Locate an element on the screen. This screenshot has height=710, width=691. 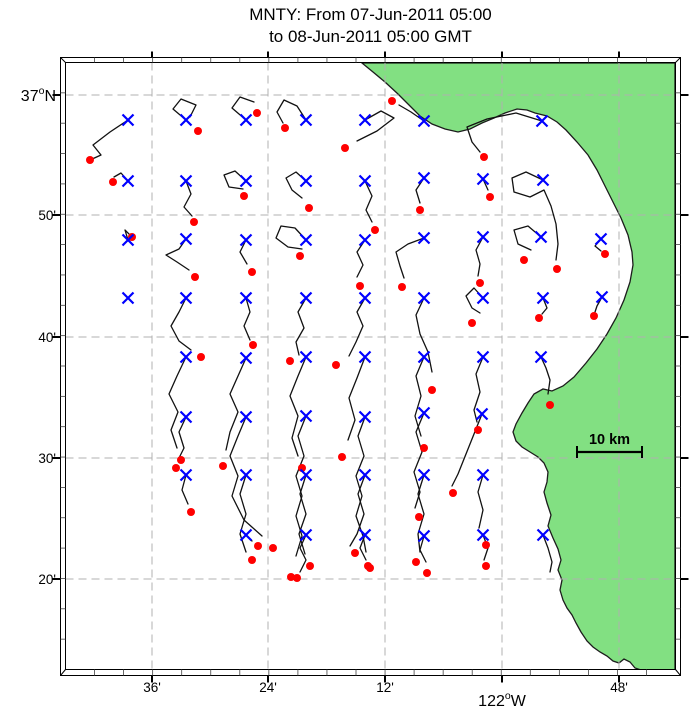
axis-tick-label: 24' is located at coordinates (268, 687).